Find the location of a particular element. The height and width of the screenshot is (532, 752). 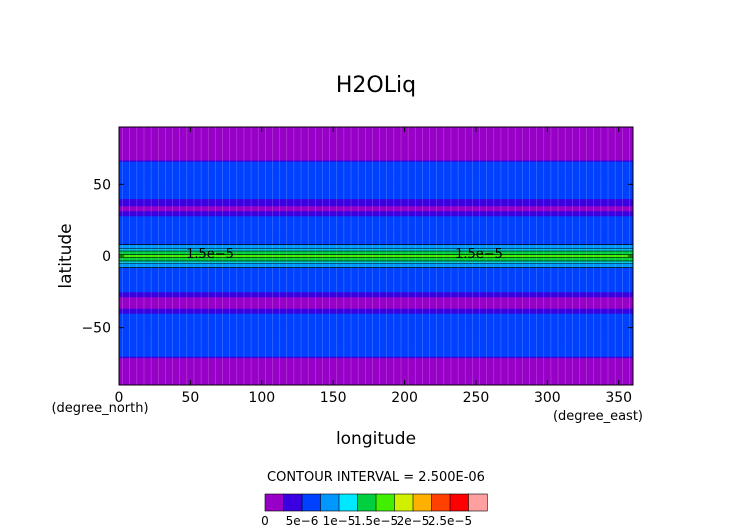

x-tick-label: 350 is located at coordinates (618, 398).